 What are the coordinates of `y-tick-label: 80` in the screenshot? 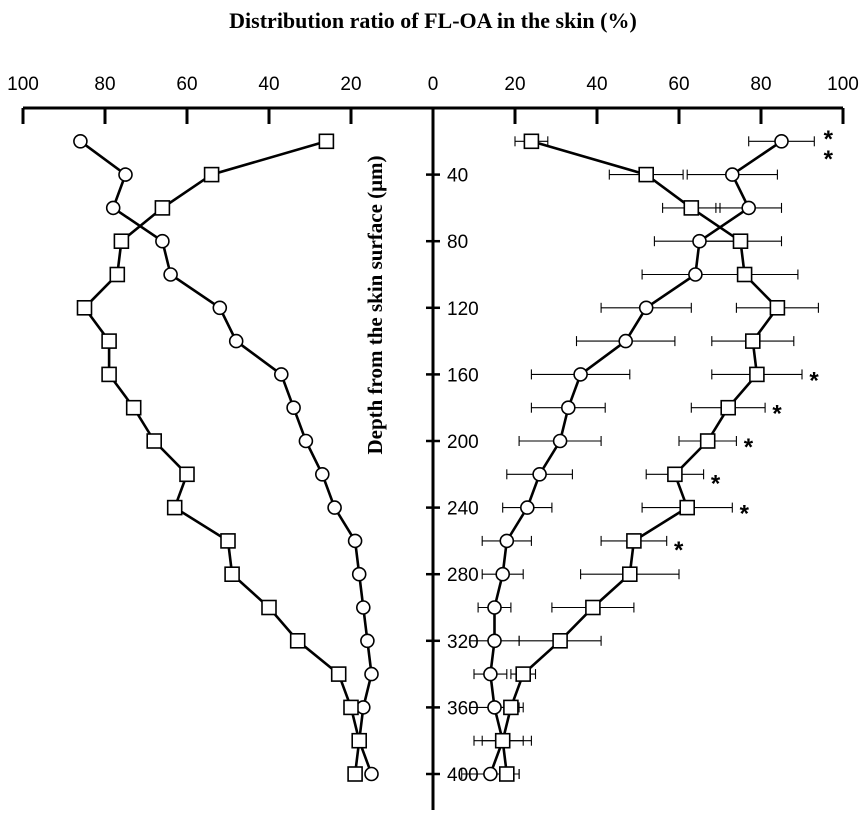 It's located at (457, 242).